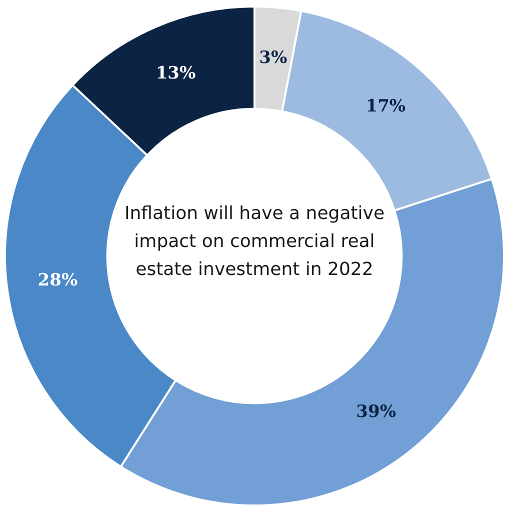  I want to click on text: Inflation will have a negative impact on commercial real estate investment in 2022, so click(254, 242).